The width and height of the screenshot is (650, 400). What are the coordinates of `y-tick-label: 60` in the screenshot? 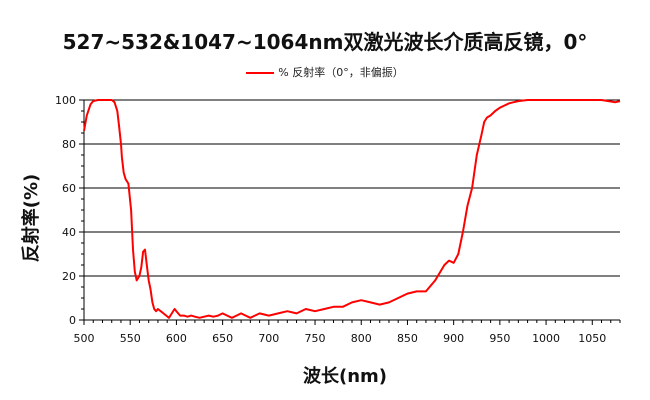 It's located at (69, 188).